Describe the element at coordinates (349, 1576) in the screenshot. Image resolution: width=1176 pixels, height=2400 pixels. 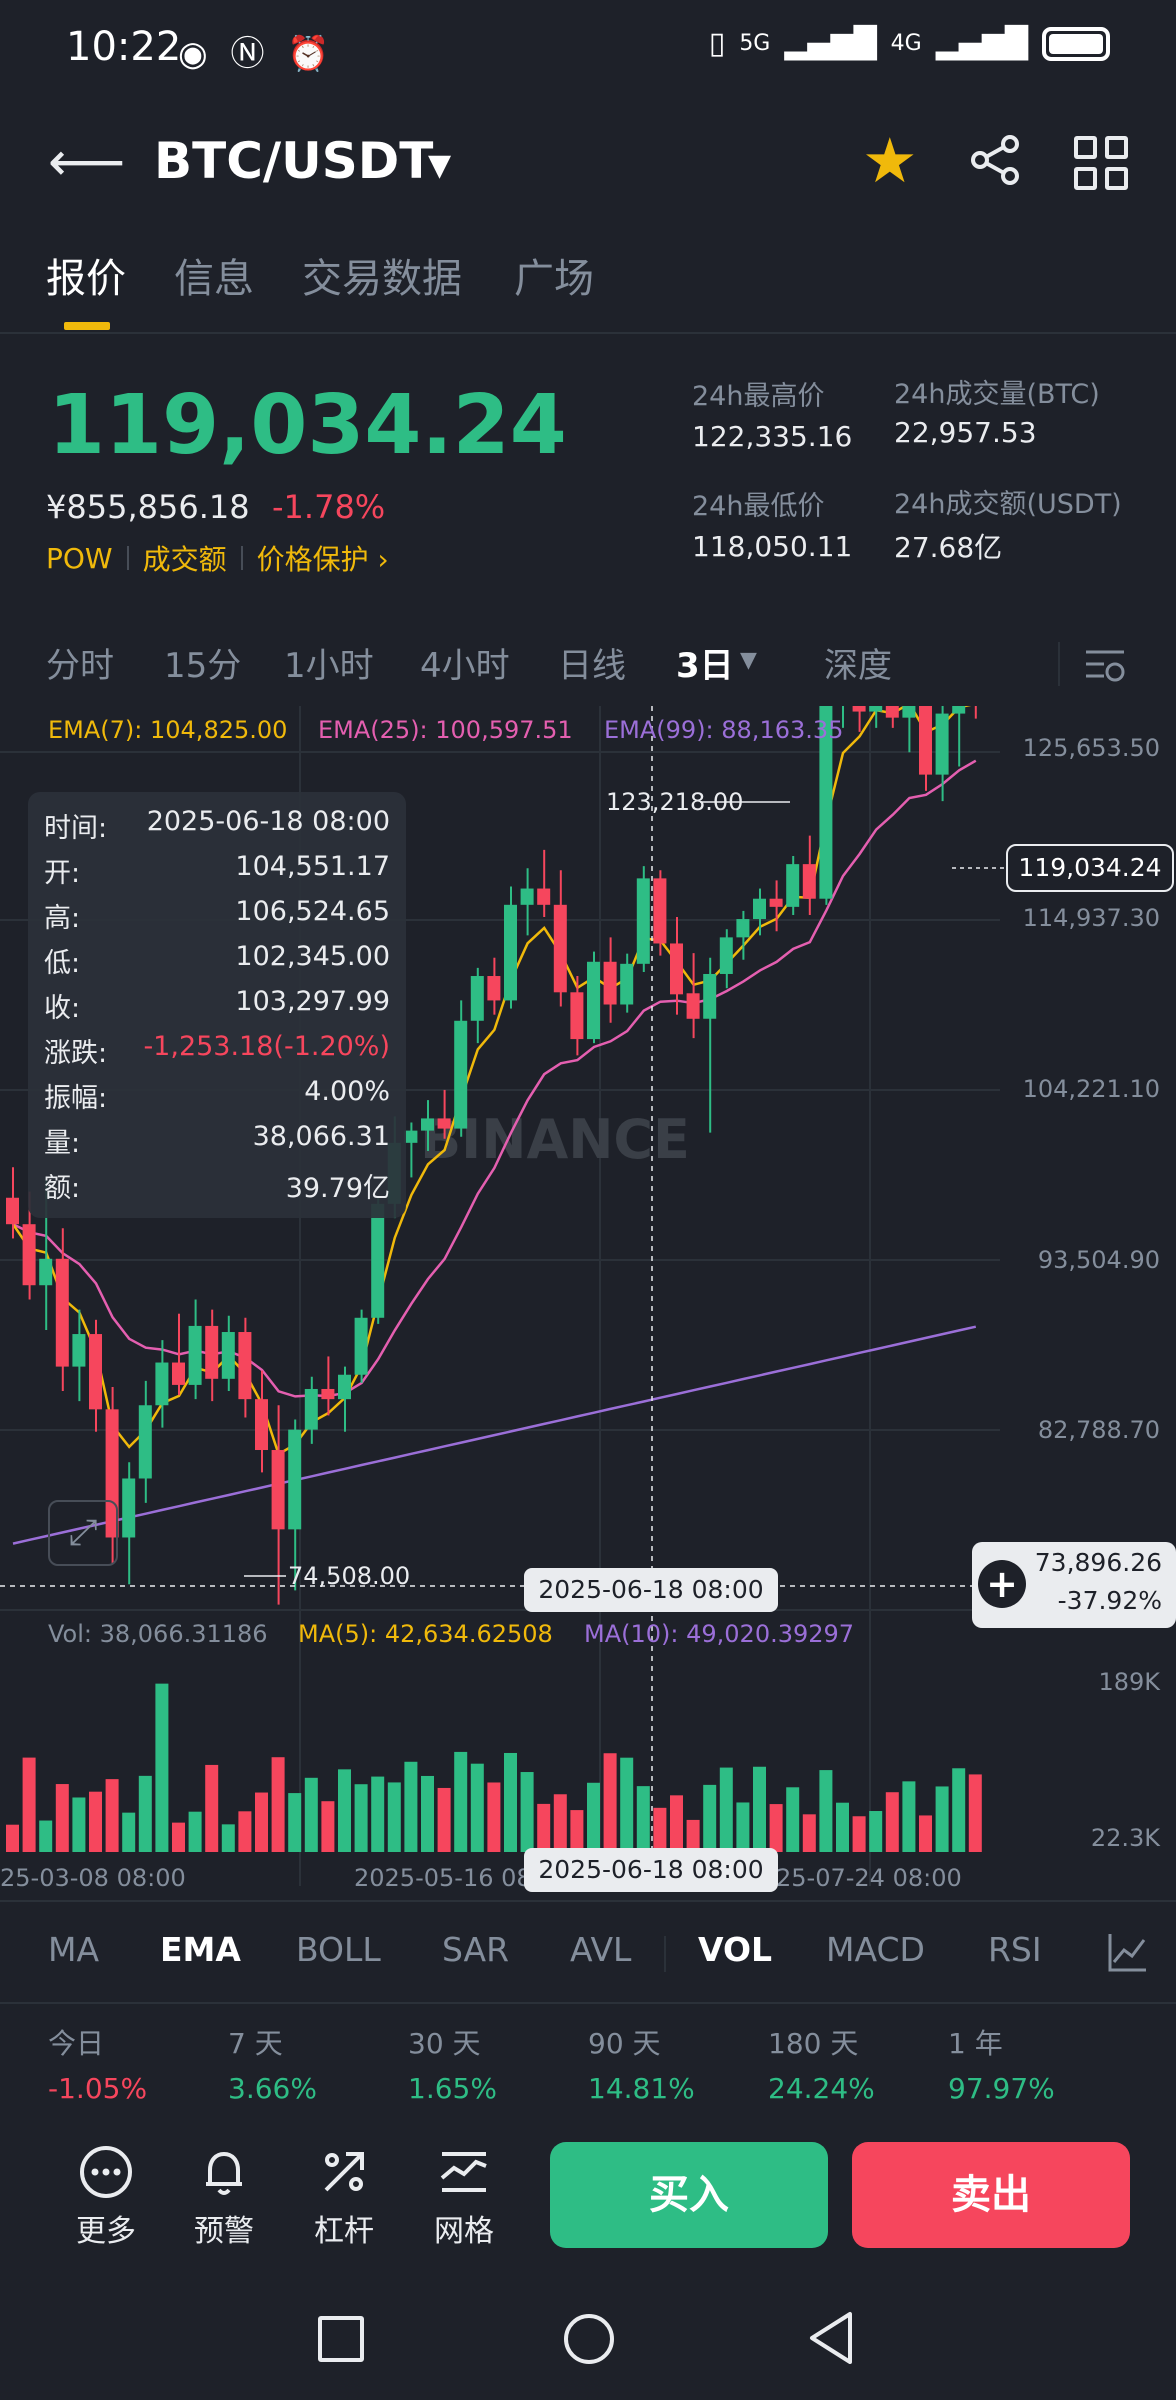
I see `low-label: 74,508.00` at that location.